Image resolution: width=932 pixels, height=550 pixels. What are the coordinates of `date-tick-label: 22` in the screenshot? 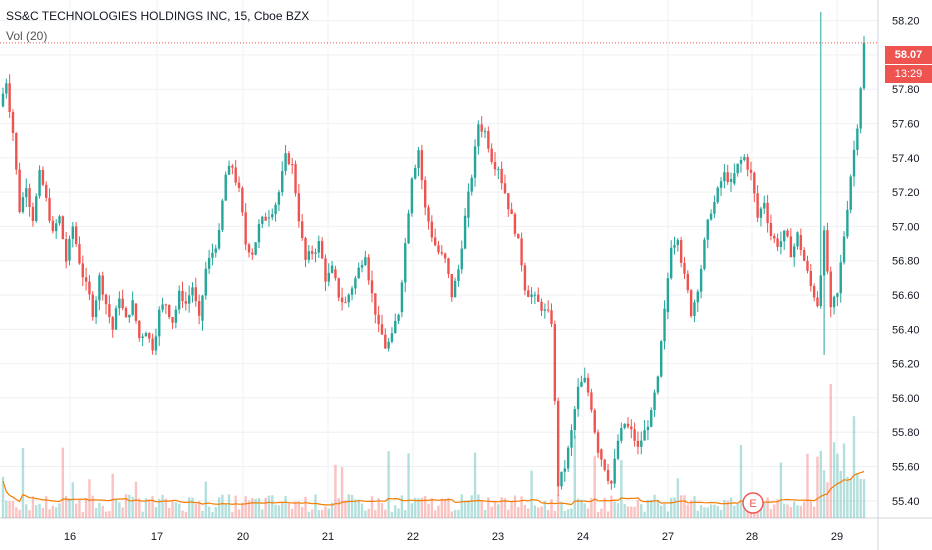 It's located at (413, 537).